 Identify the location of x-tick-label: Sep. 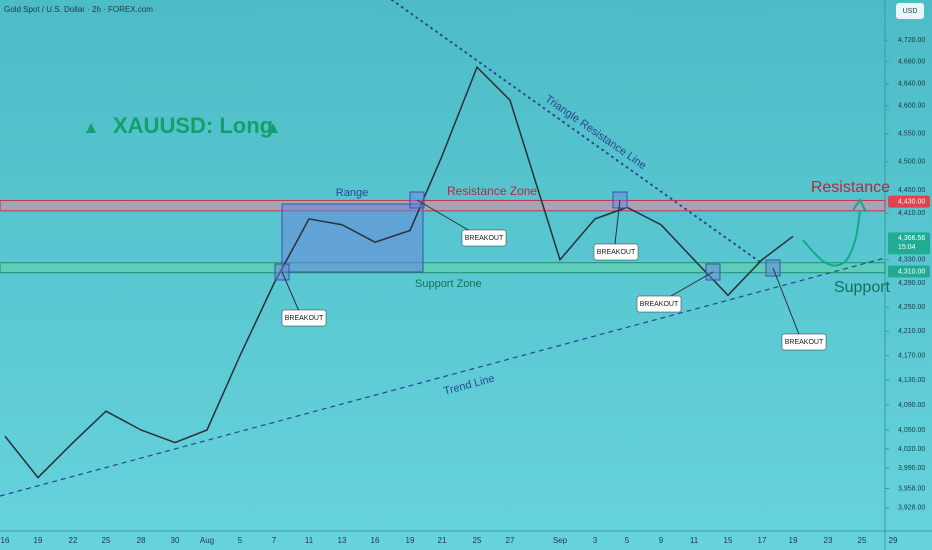
(560, 540).